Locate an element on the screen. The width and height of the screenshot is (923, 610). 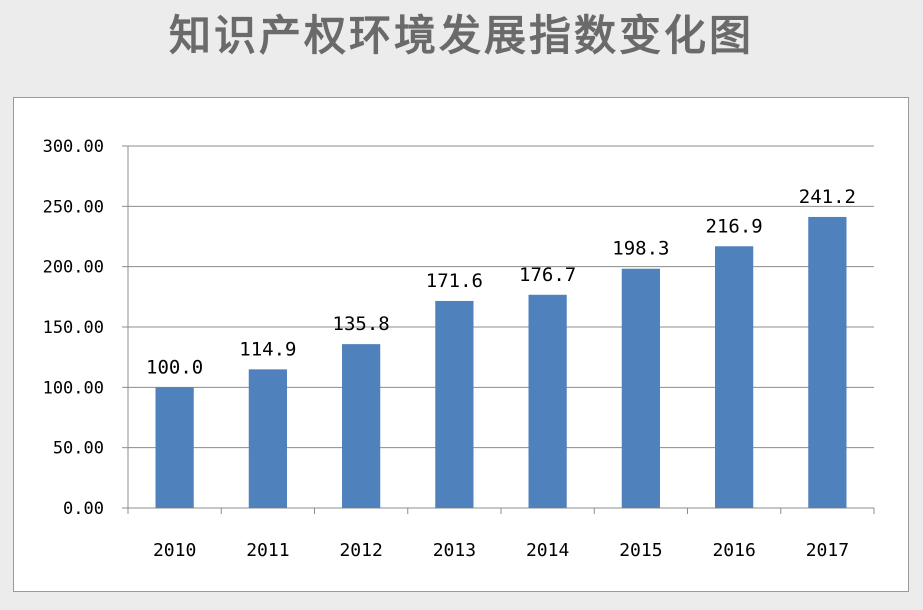
data-label: 100.0 is located at coordinates (174, 367).